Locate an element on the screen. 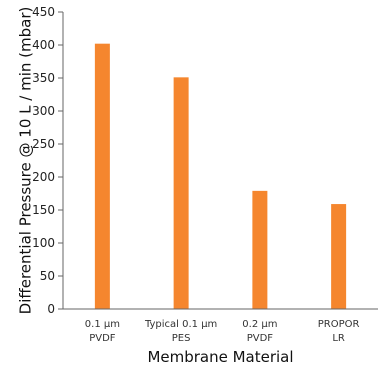  y-tick-label: 200 is located at coordinates (43, 177).